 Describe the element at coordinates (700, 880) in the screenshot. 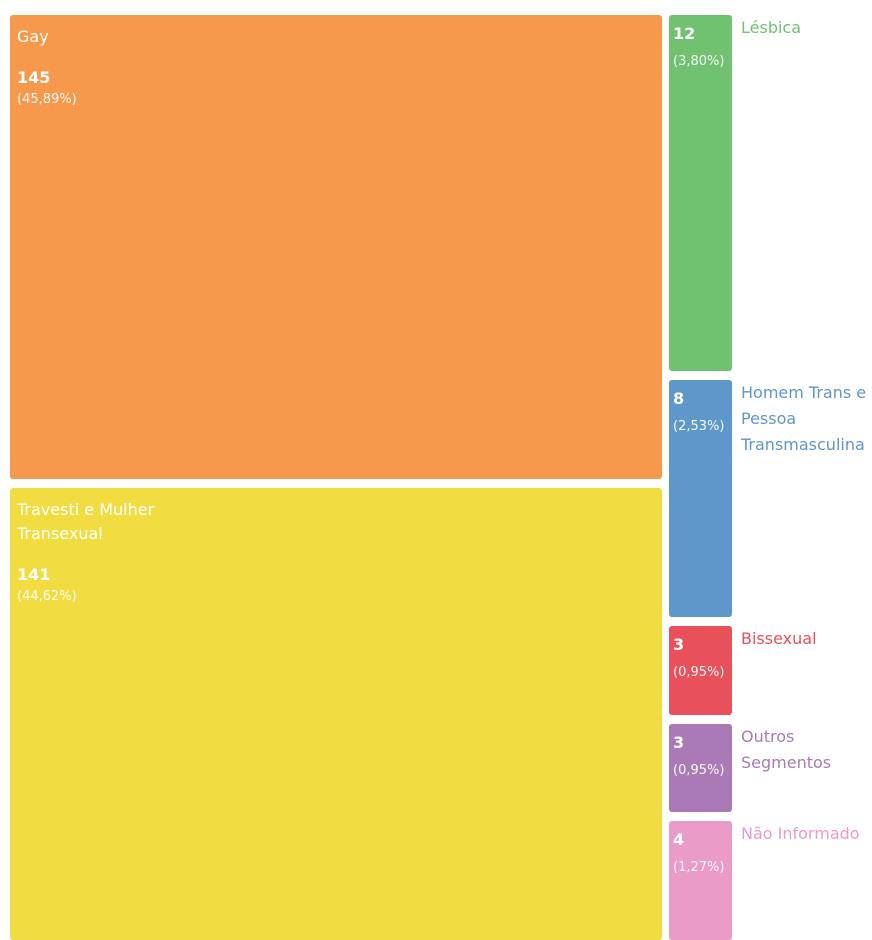

I see `tile: 4 (1,27%)` at that location.